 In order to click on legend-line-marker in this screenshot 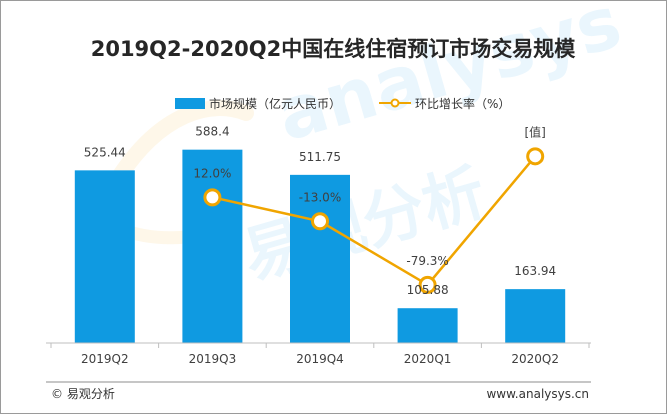, I will do `click(395, 103)`.